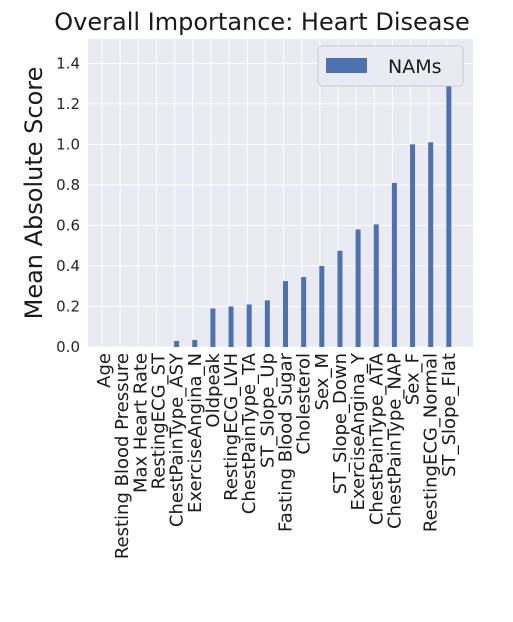 The width and height of the screenshot is (513, 622). What do you see at coordinates (68, 144) in the screenshot?
I see `y-tick-label: 1.0` at bounding box center [68, 144].